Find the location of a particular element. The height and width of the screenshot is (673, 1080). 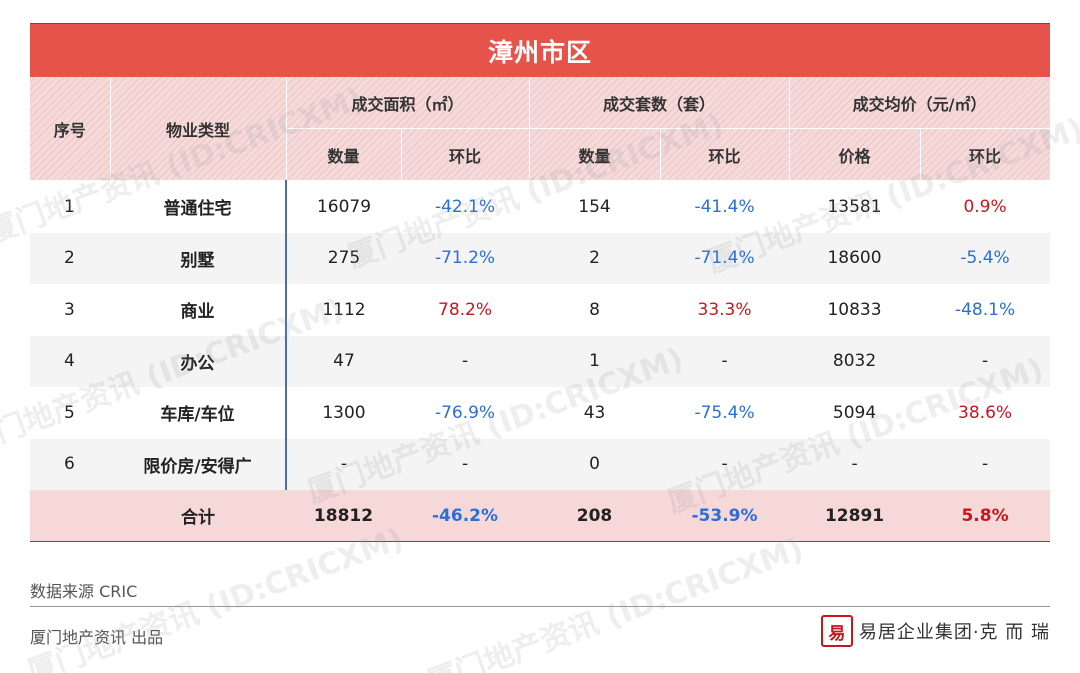

cell-price-mom: 38.6% is located at coordinates (985, 413).